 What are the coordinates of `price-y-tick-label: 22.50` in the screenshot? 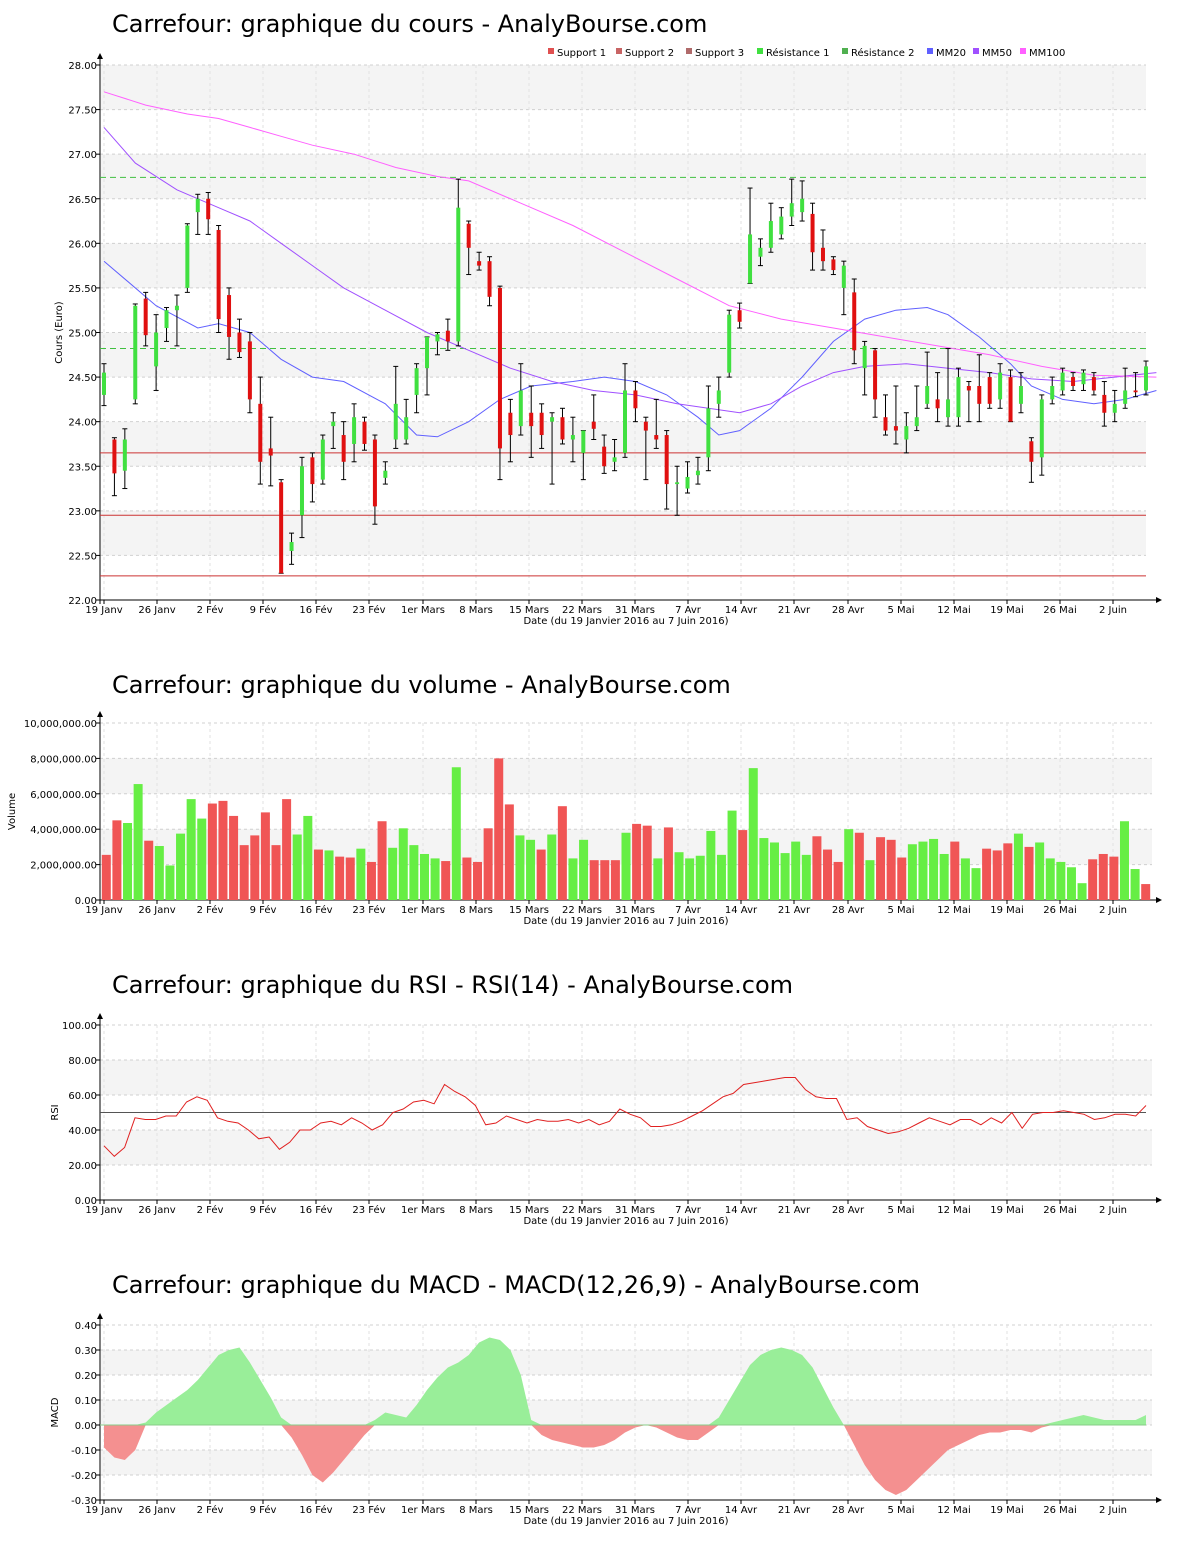 It's located at (82, 556).